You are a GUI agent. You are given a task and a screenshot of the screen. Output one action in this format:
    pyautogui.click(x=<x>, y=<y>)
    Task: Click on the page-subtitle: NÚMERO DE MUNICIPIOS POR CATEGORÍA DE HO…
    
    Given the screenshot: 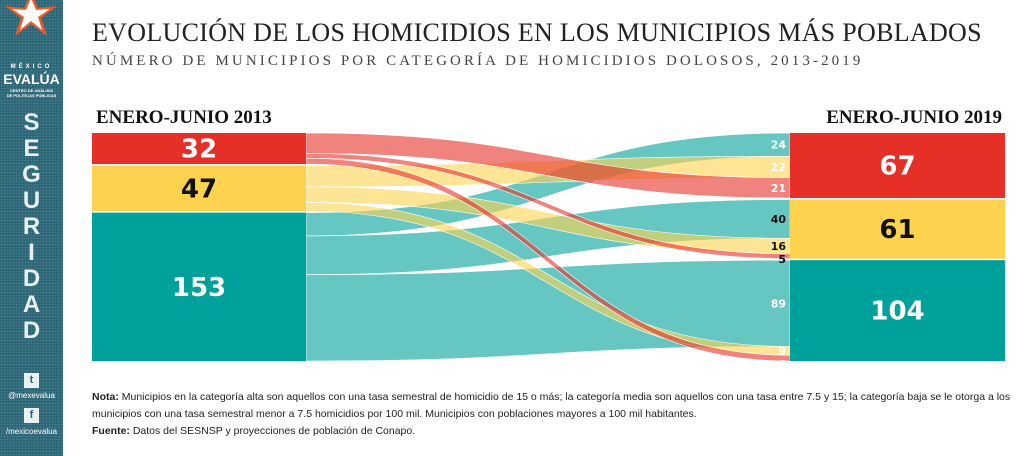 What is the action you would take?
    pyautogui.click(x=478, y=61)
    